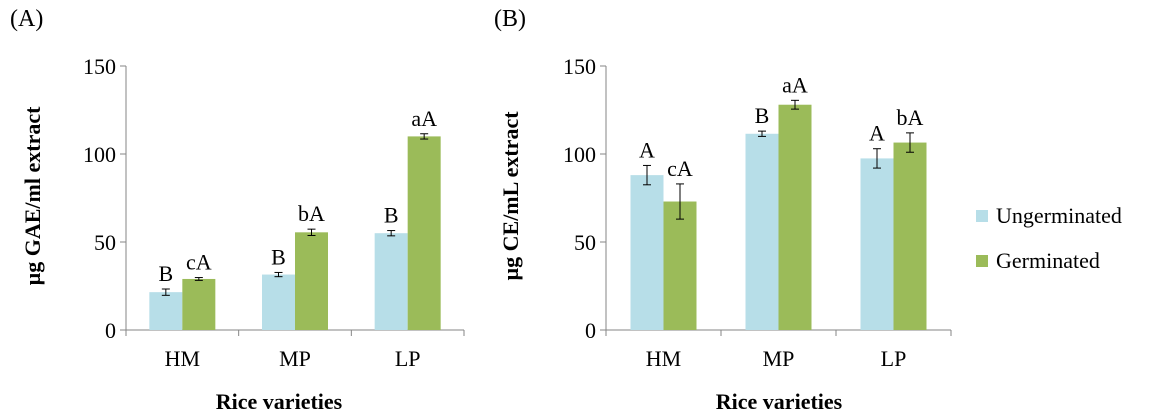 This screenshot has width=1162, height=417. Describe the element at coordinates (424, 118) in the screenshot. I see `chart-a-significance-label: aA` at that location.